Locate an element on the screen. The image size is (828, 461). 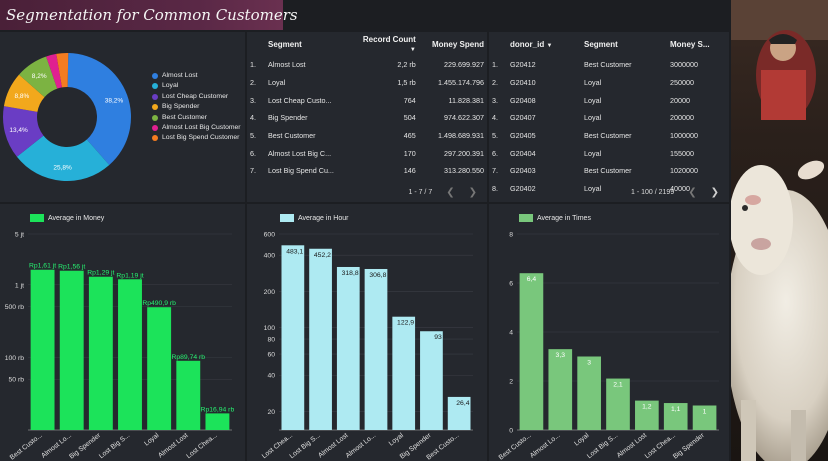
y-tick-label: 600 is located at coordinates (270, 235).